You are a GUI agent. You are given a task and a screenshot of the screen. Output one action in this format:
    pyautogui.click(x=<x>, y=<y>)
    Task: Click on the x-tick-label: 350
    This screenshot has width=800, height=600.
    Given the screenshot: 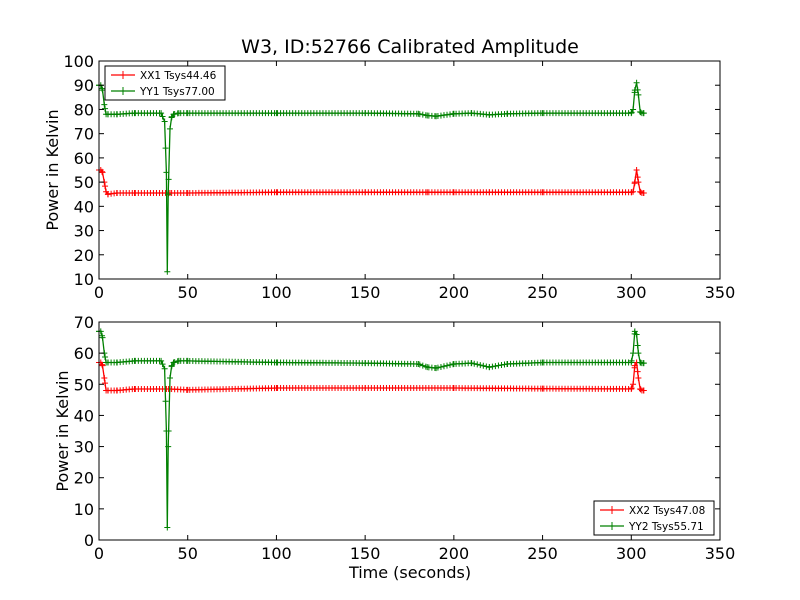 What is the action you would take?
    pyautogui.click(x=720, y=292)
    